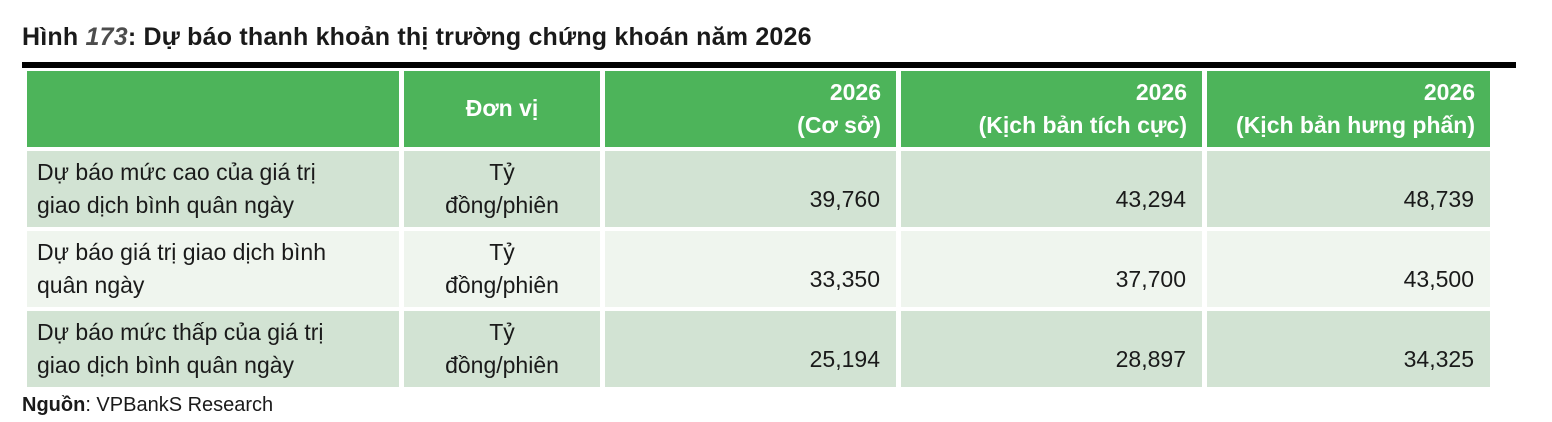  Describe the element at coordinates (213, 269) in the screenshot. I see `row-2-label: Dự báo giá trị giao dịch bình quân ngày` at that location.